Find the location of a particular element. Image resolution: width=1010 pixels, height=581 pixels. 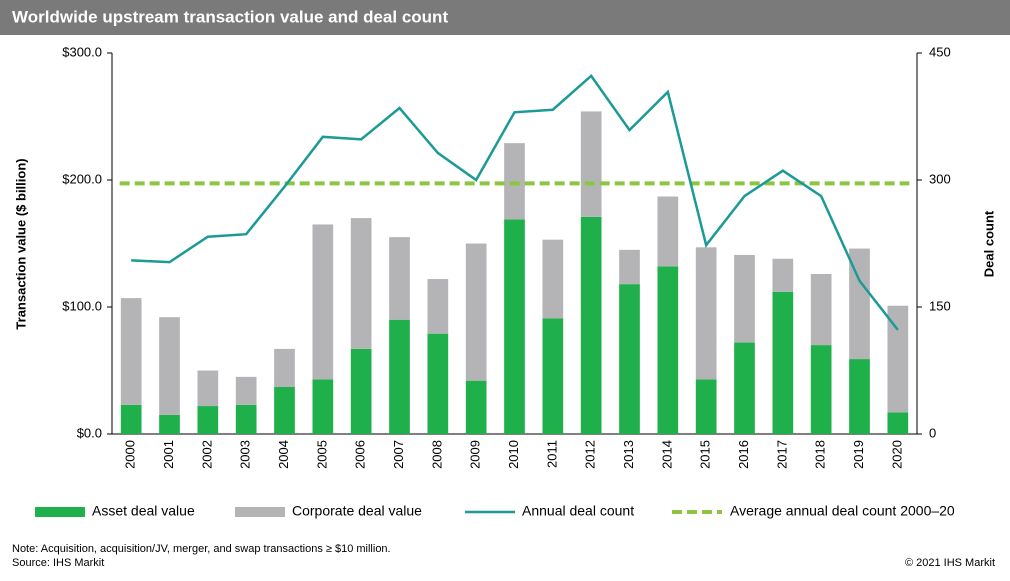

title-bar is located at coordinates (505, 17).